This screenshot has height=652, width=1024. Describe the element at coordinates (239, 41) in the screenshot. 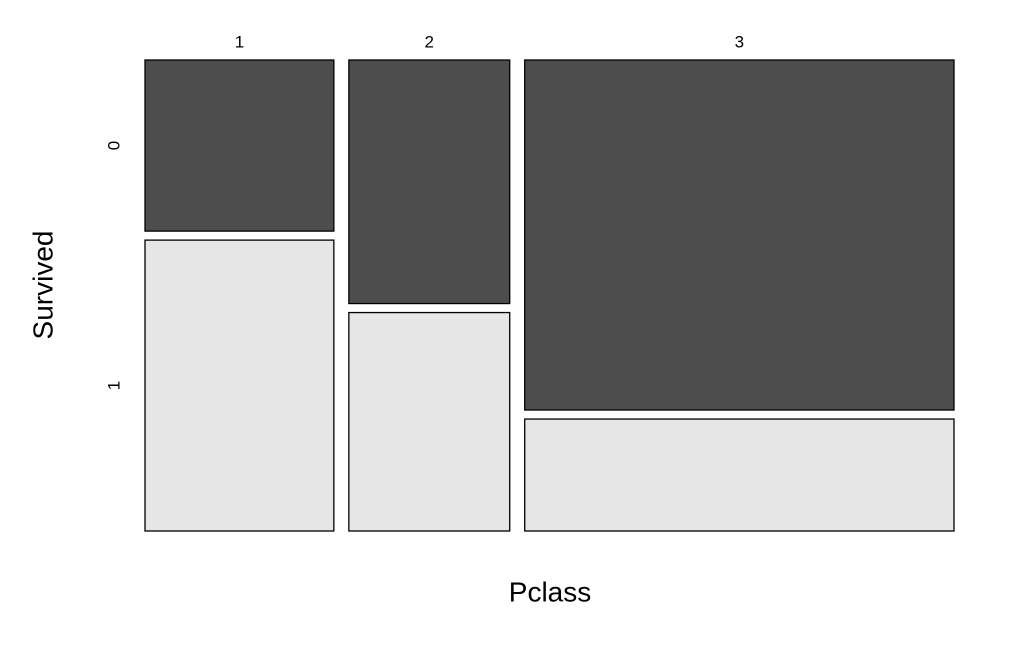

I see `column-label: 1` at that location.